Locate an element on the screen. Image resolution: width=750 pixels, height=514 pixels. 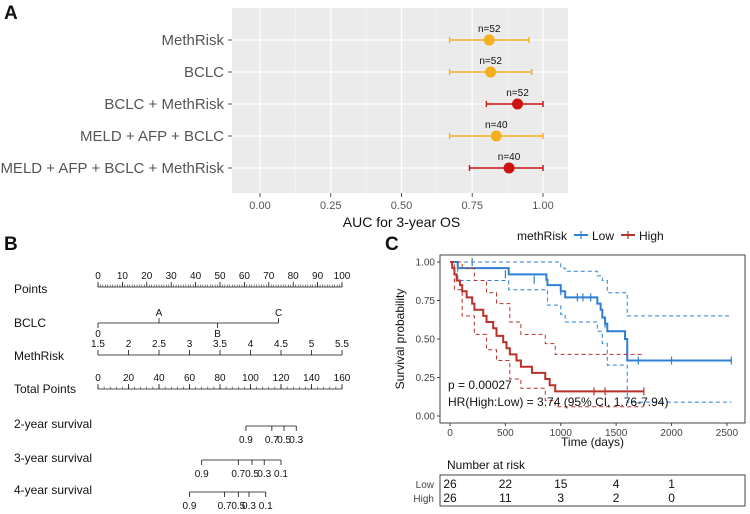
panel-label-c: C is located at coordinates (392, 244).